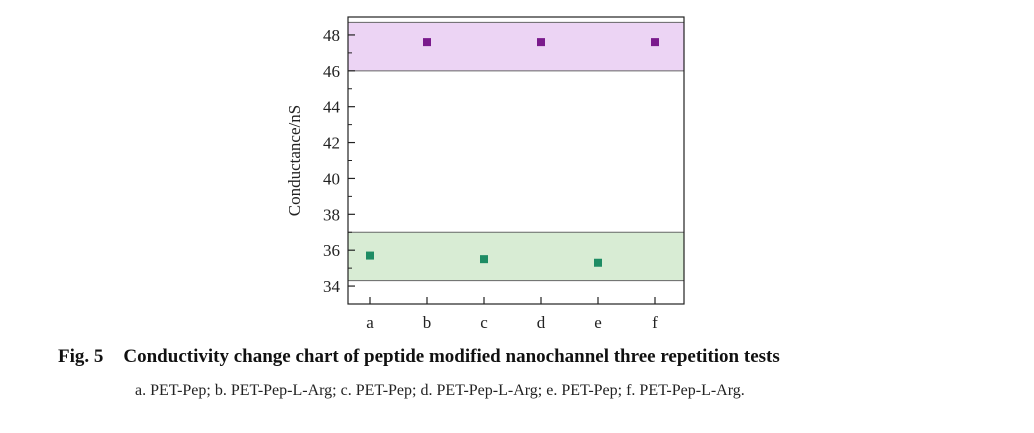 The image size is (1034, 433). I want to click on y-tick-label: 36, so click(331, 250).